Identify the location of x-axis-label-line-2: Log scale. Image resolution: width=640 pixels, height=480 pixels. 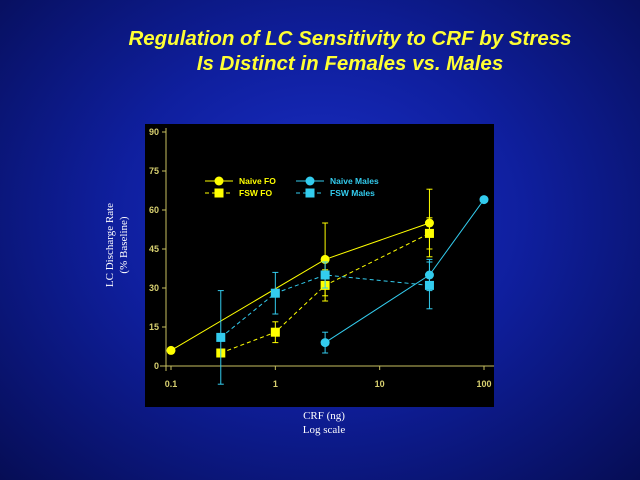
(324, 430).